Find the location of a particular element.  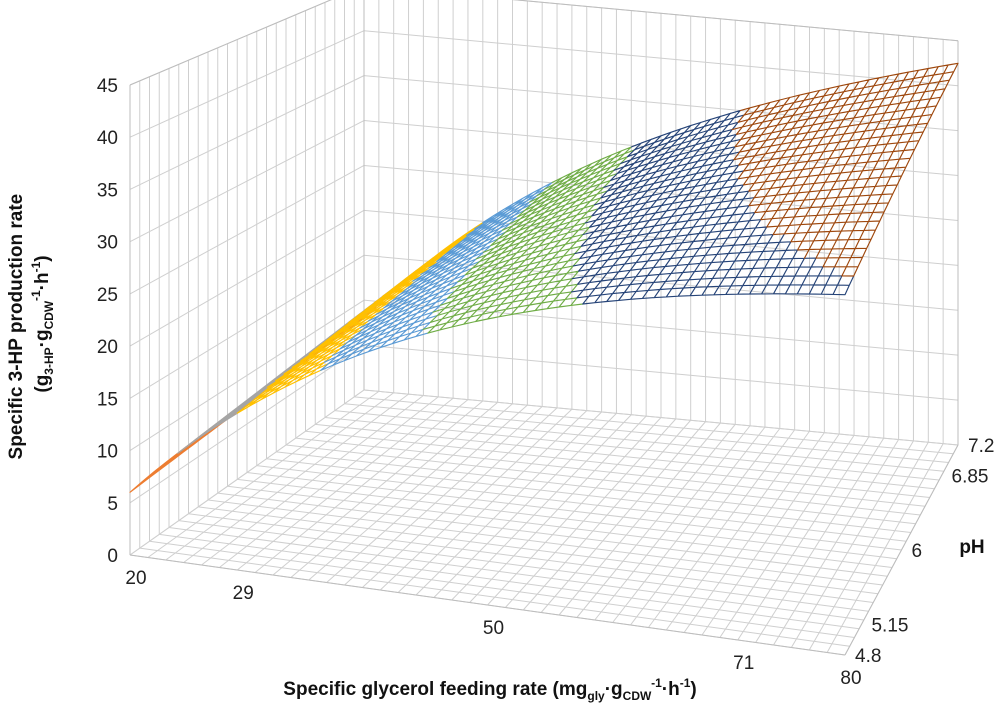

y-tick-label: 10 is located at coordinates (107, 452).